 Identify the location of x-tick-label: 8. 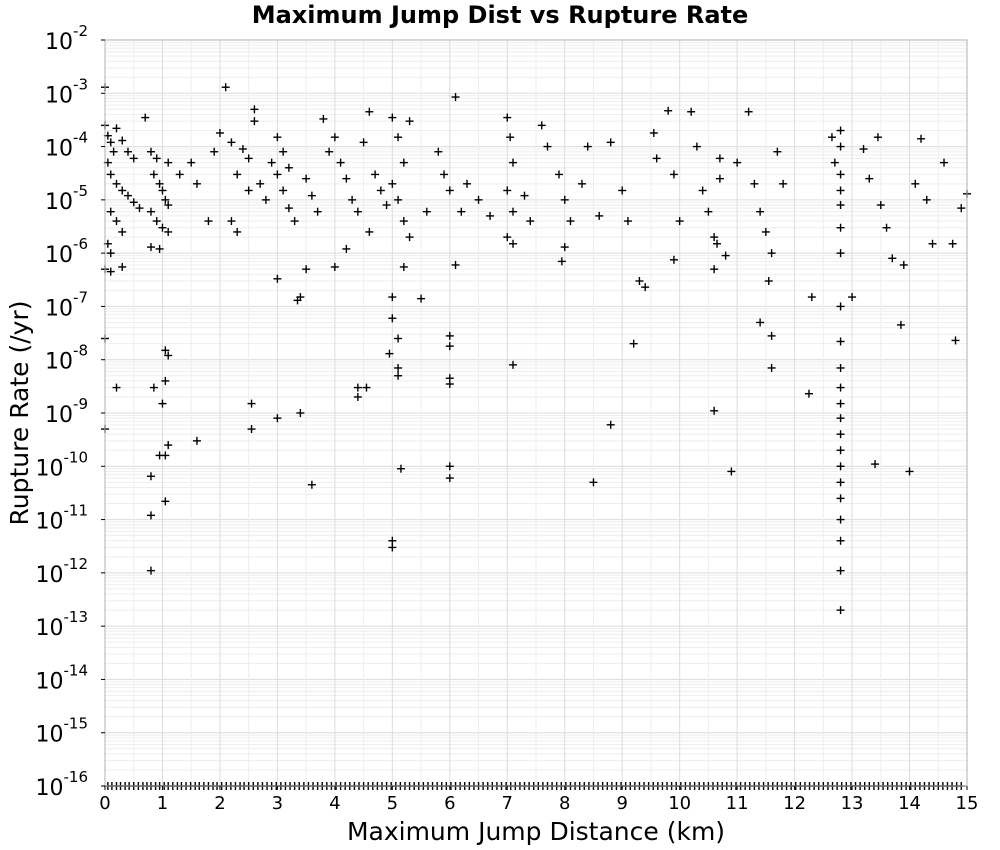
(564, 803).